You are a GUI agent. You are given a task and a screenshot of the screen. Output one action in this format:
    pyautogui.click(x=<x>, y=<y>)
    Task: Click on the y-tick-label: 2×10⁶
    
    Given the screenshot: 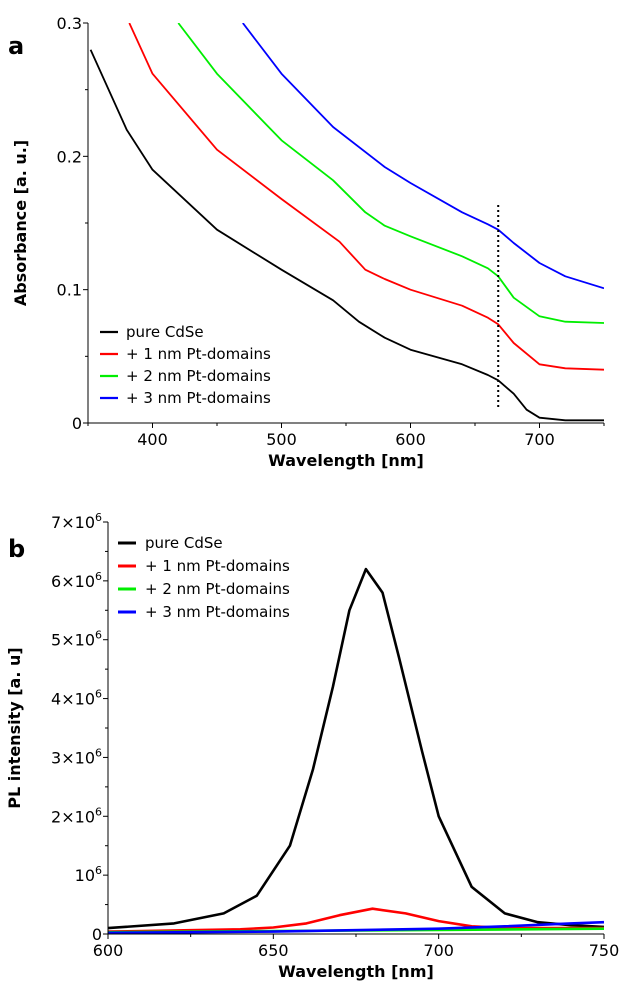 What is the action you would take?
    pyautogui.click(x=76, y=815)
    